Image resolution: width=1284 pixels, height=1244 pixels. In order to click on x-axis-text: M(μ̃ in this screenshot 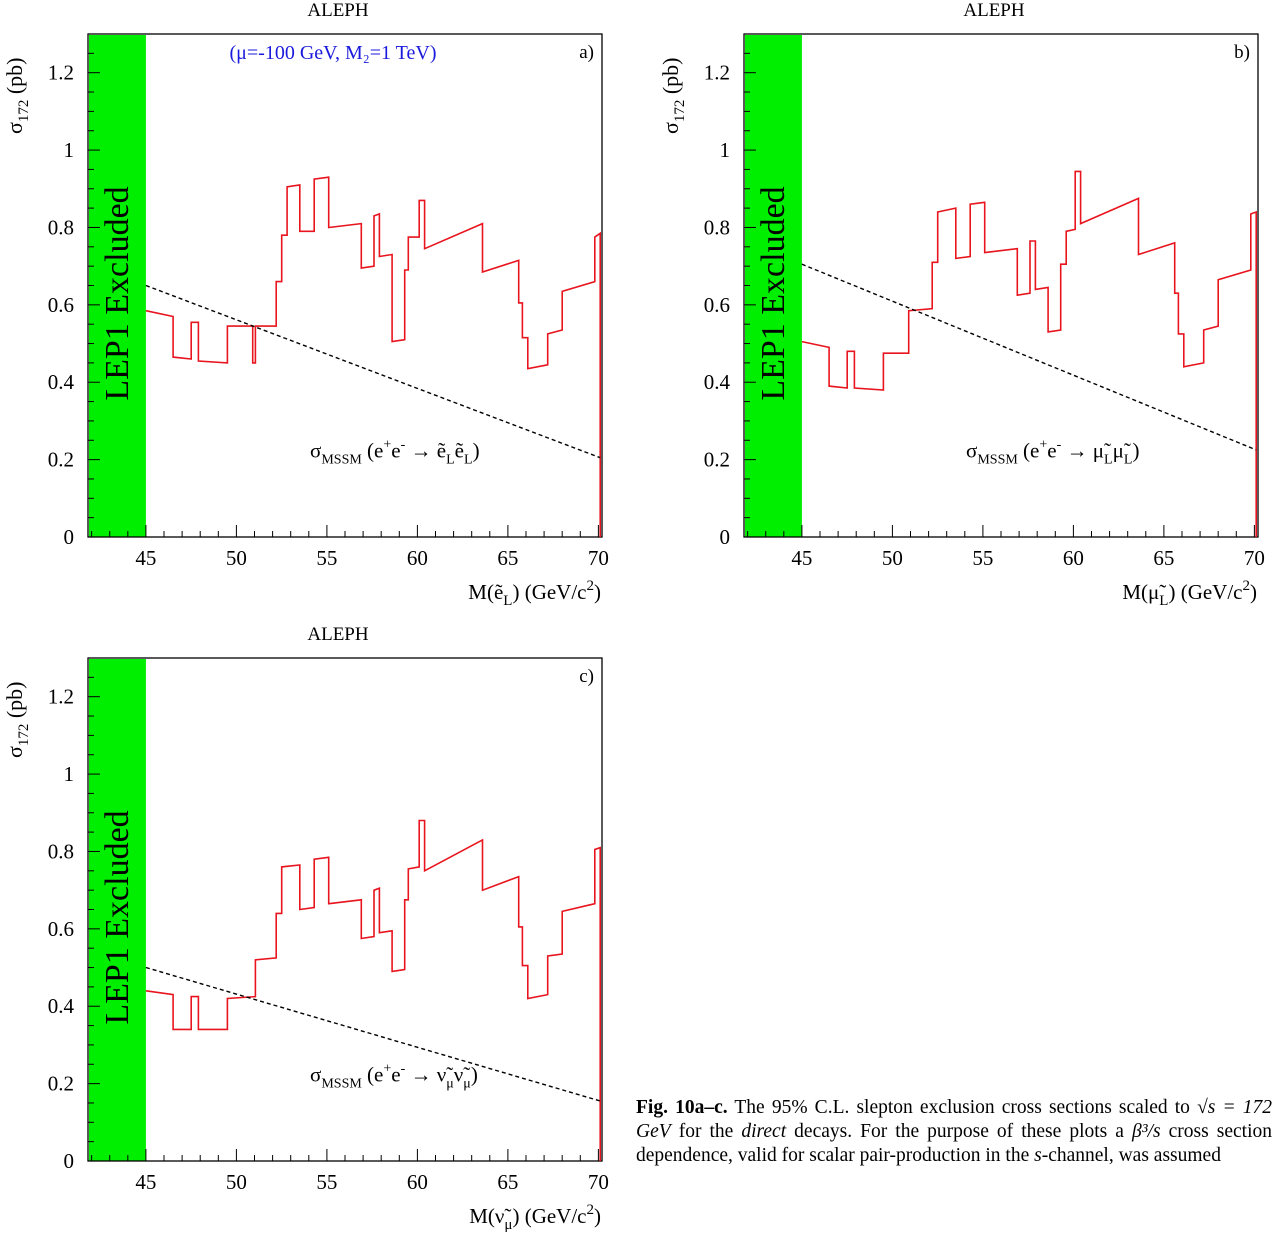, I will do `click(1144, 592)`.